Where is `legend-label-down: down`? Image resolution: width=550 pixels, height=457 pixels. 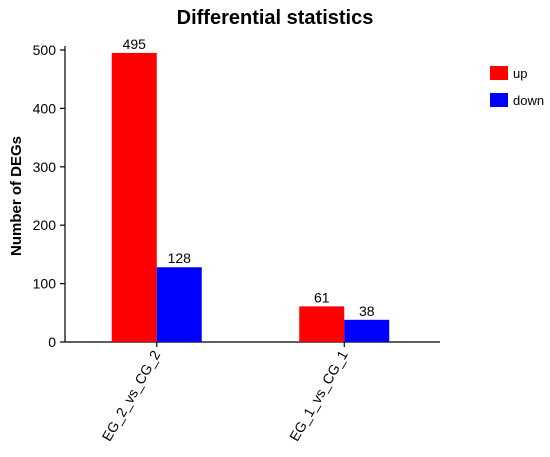
legend-label-down: down is located at coordinates (528, 100).